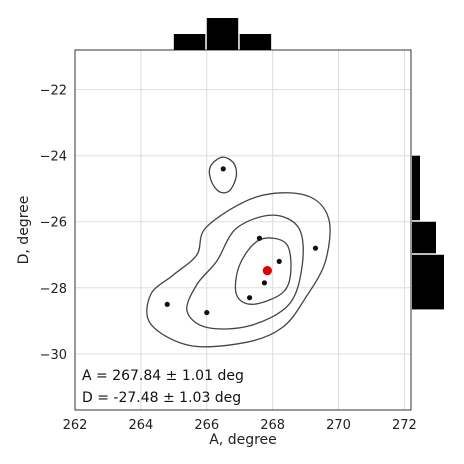 This screenshot has height=464, width=464. I want to click on x-tick-label: 264, so click(140, 425).